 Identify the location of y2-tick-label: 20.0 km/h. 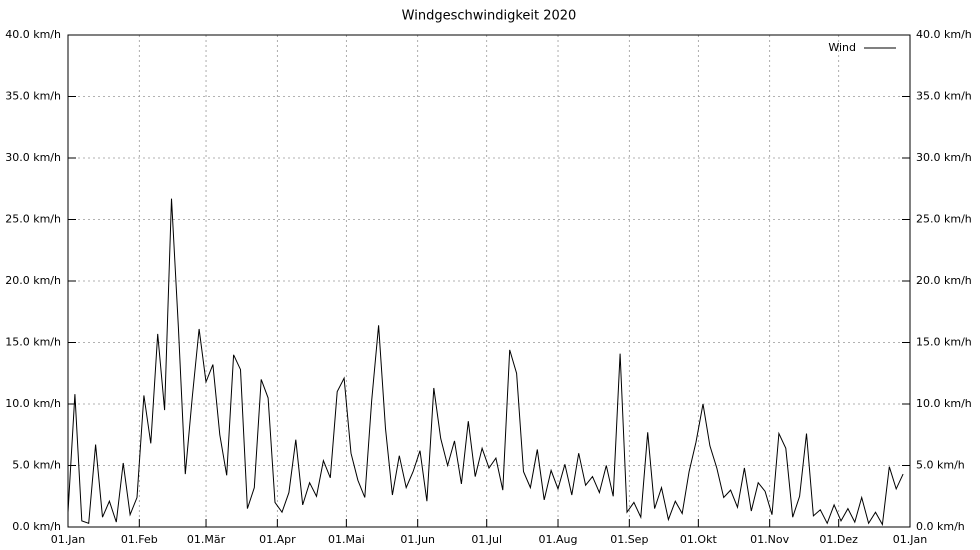
(944, 280).